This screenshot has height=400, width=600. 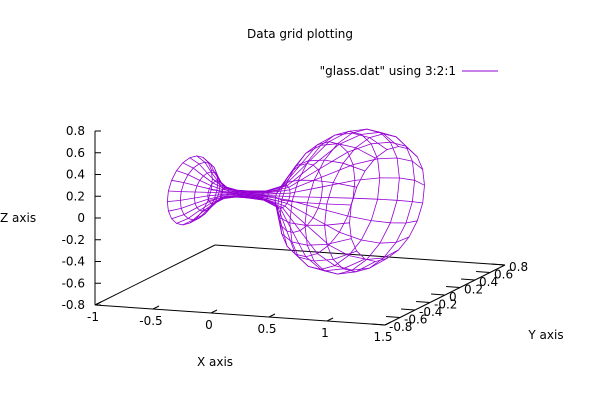 What do you see at coordinates (382, 337) in the screenshot?
I see `x-tick-label: 1.5` at bounding box center [382, 337].